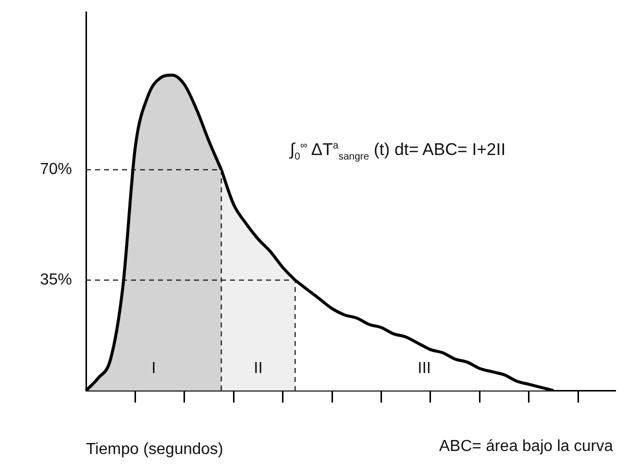  What do you see at coordinates (155, 449) in the screenshot?
I see `x-axis-title: Tiempo (segundos)` at bounding box center [155, 449].